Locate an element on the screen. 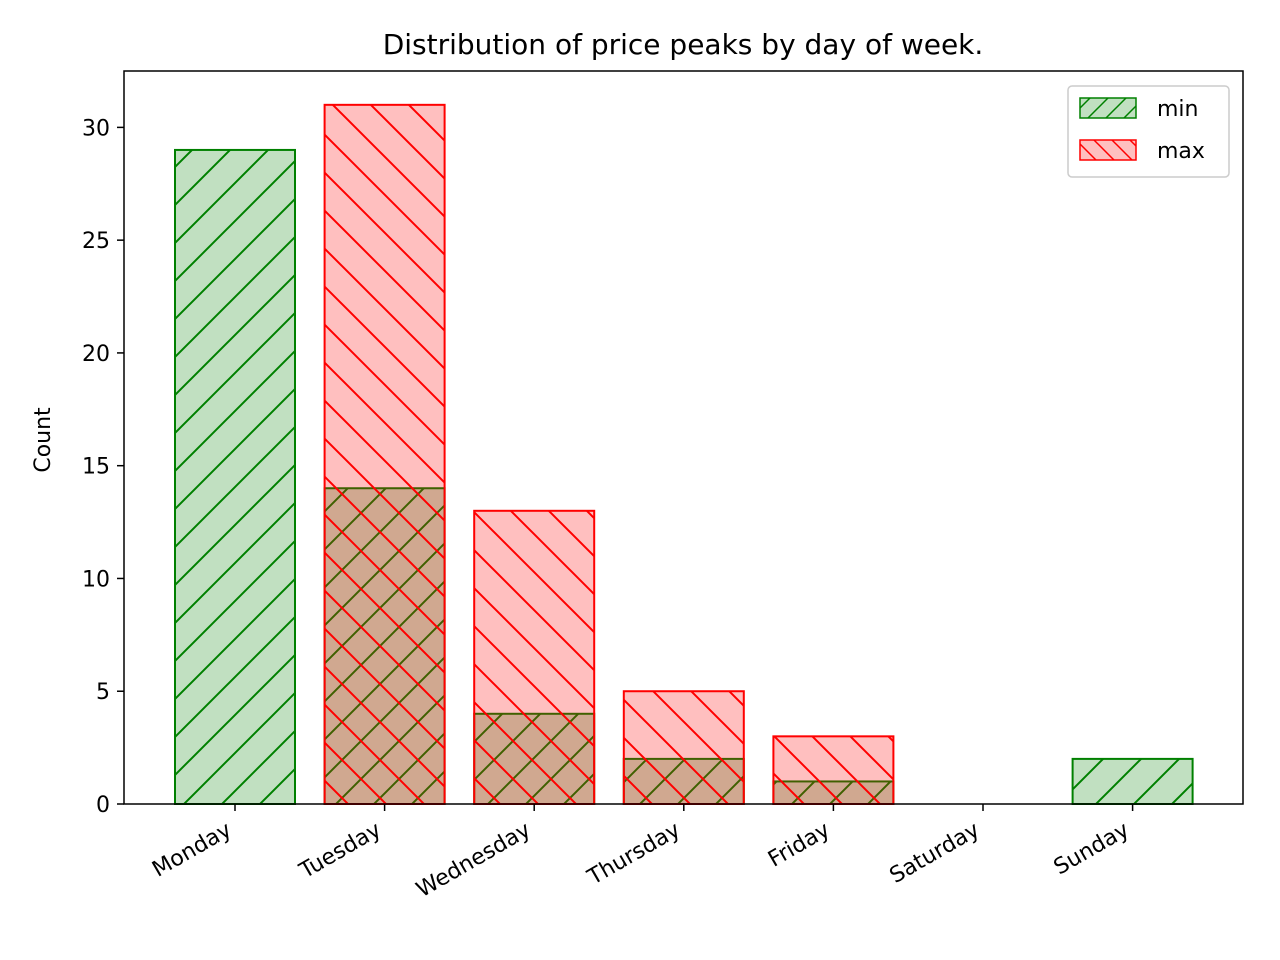 This screenshot has height=960, width=1280. bar-max-thursday is located at coordinates (683, 748).